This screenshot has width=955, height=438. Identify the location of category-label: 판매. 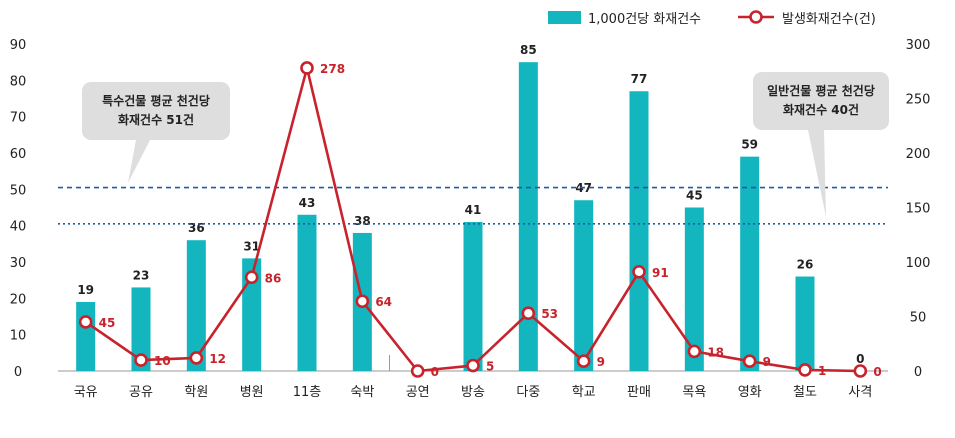
(639, 392).